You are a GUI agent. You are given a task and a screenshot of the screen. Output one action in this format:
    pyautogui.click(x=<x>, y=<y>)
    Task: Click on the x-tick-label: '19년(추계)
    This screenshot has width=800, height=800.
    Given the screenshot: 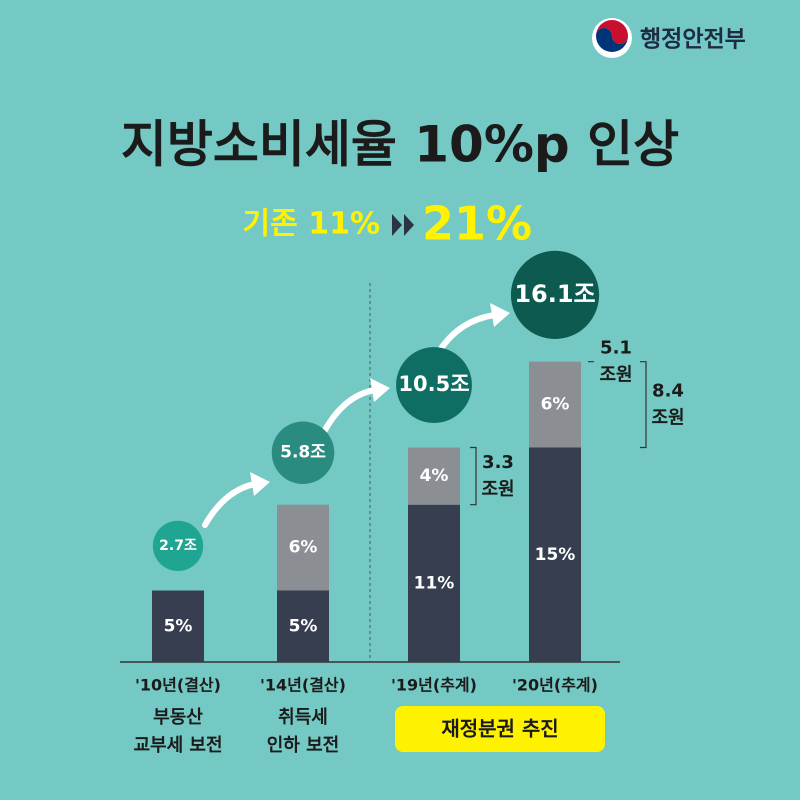 What is the action you would take?
    pyautogui.click(x=434, y=685)
    